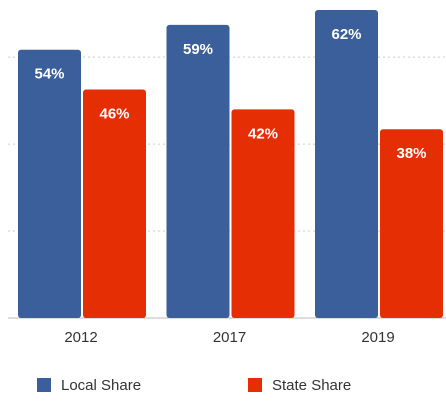  What do you see at coordinates (198, 49) in the screenshot?
I see `value-label: 59%` at bounding box center [198, 49].